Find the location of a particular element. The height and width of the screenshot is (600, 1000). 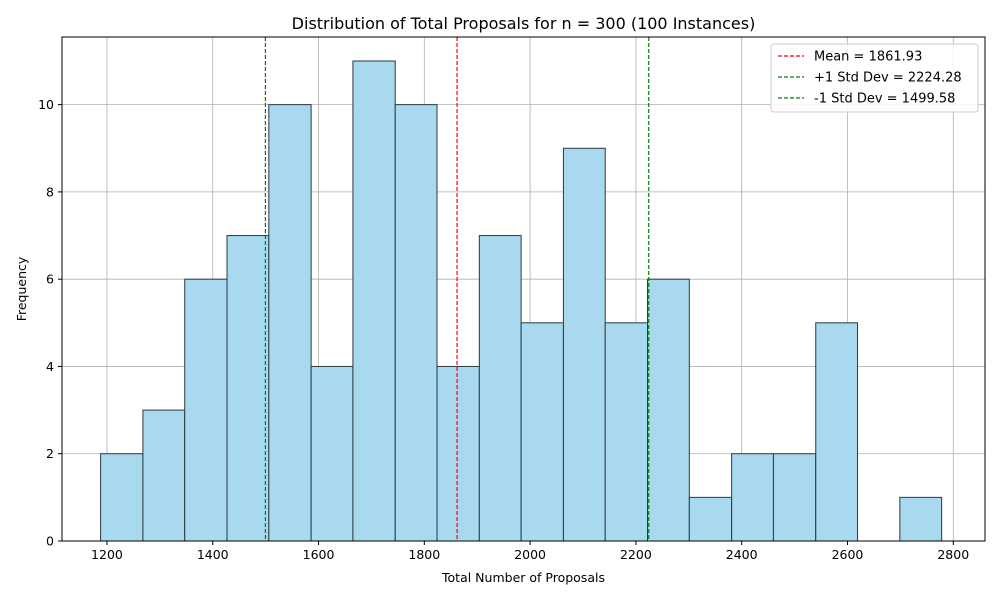

x-tick-label: 2200 is located at coordinates (636, 554).